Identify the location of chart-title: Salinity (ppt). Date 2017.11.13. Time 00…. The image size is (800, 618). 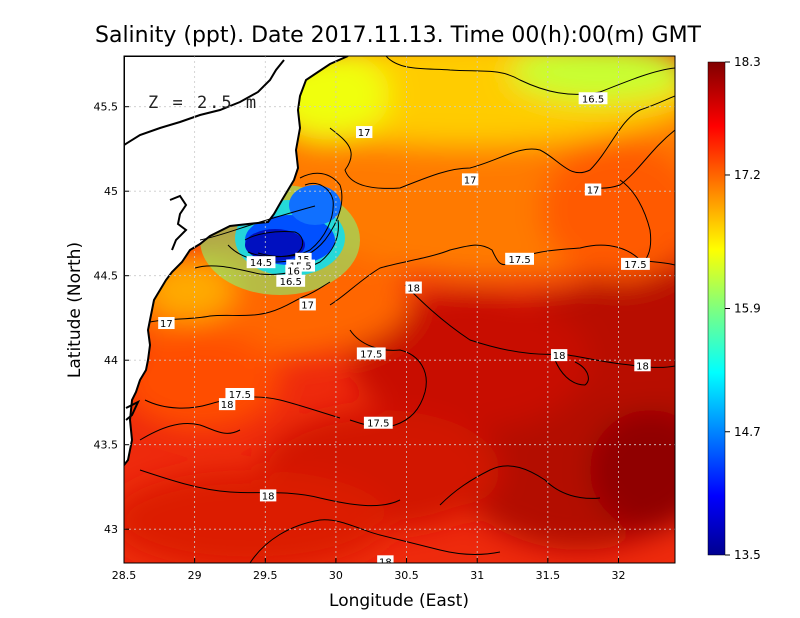
(398, 35).